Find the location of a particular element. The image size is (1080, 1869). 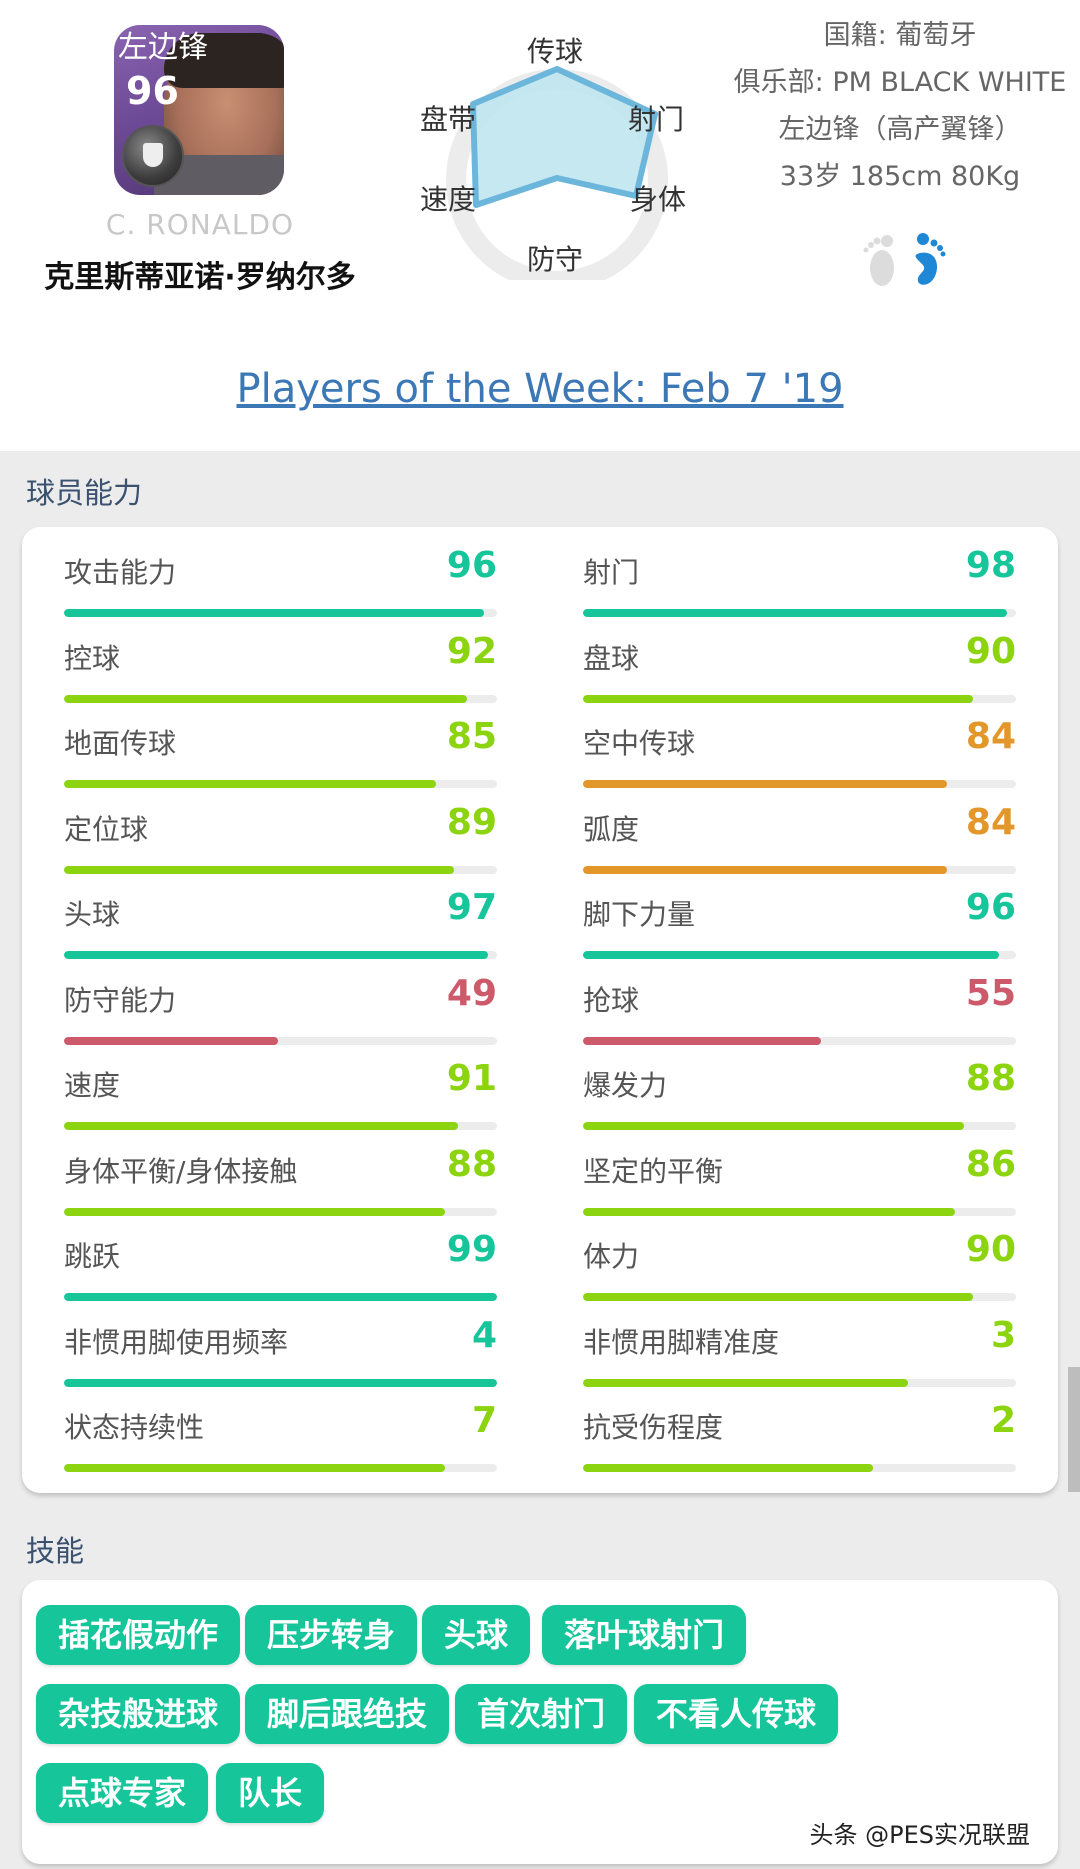

skill-chip: 队长 is located at coordinates (270, 1793).